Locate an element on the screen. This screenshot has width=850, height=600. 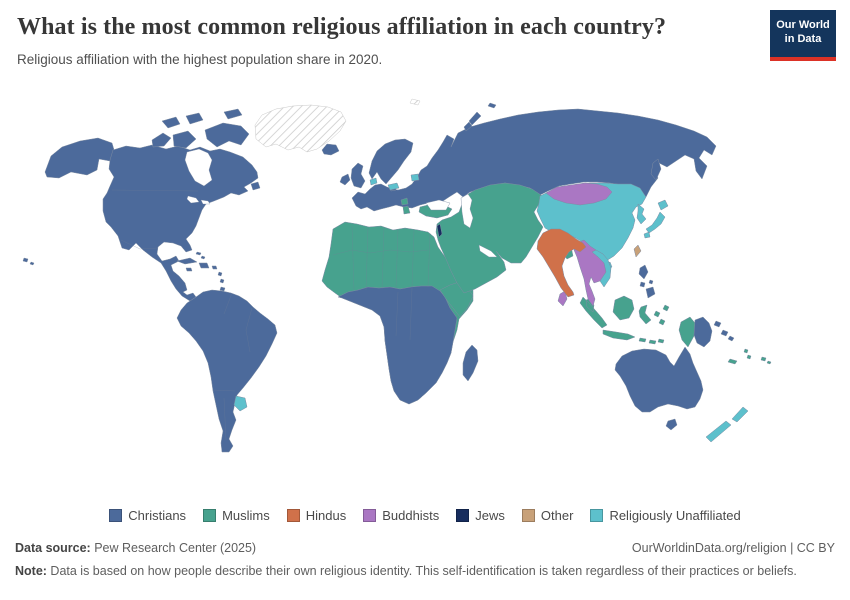
region-hawaii is located at coordinates (28, 261).